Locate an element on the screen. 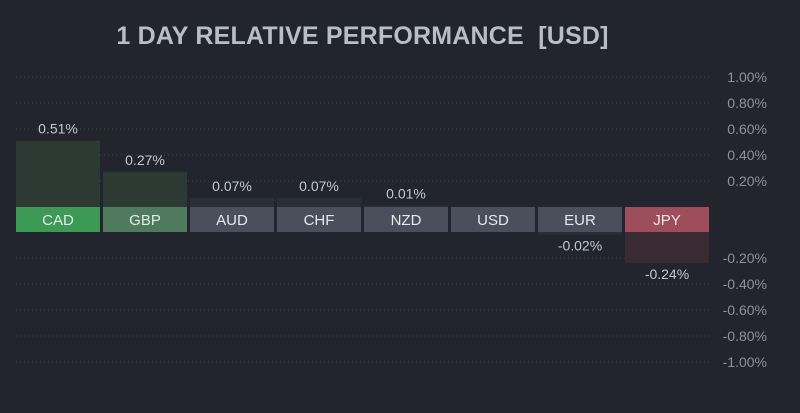  data-label: 0.51% is located at coordinates (58, 129).